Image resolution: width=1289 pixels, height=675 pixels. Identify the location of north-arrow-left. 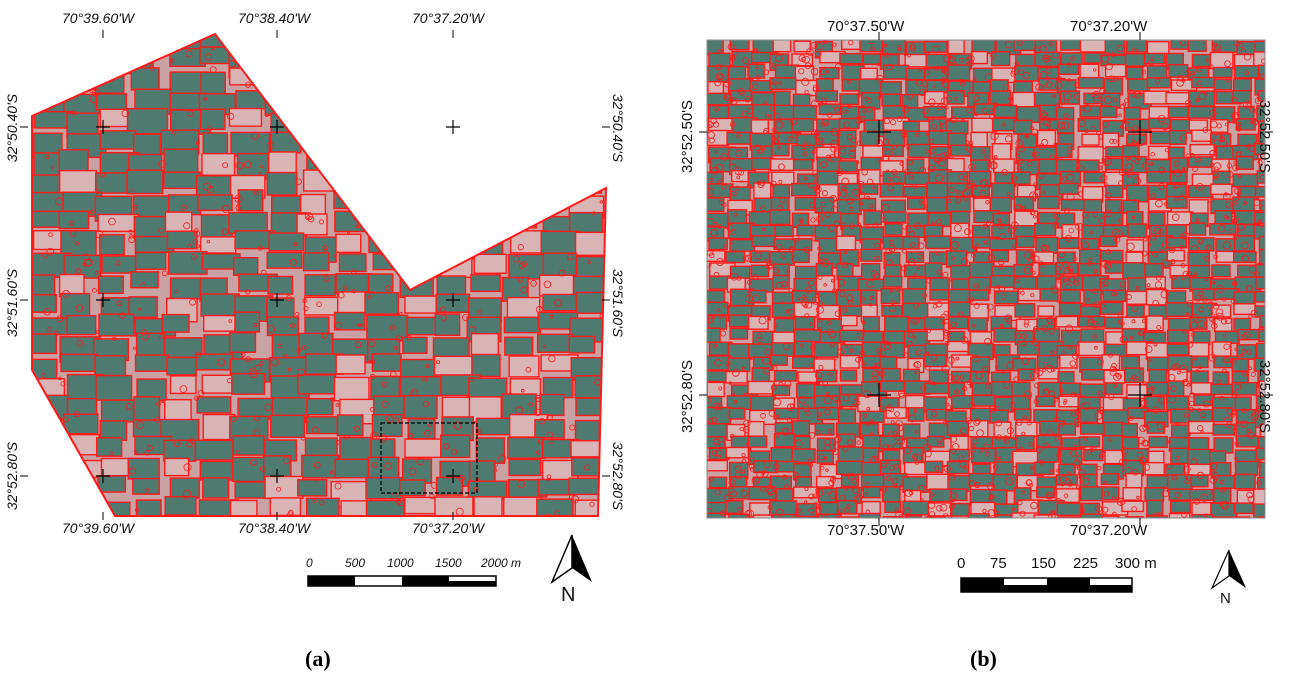
(561, 559).